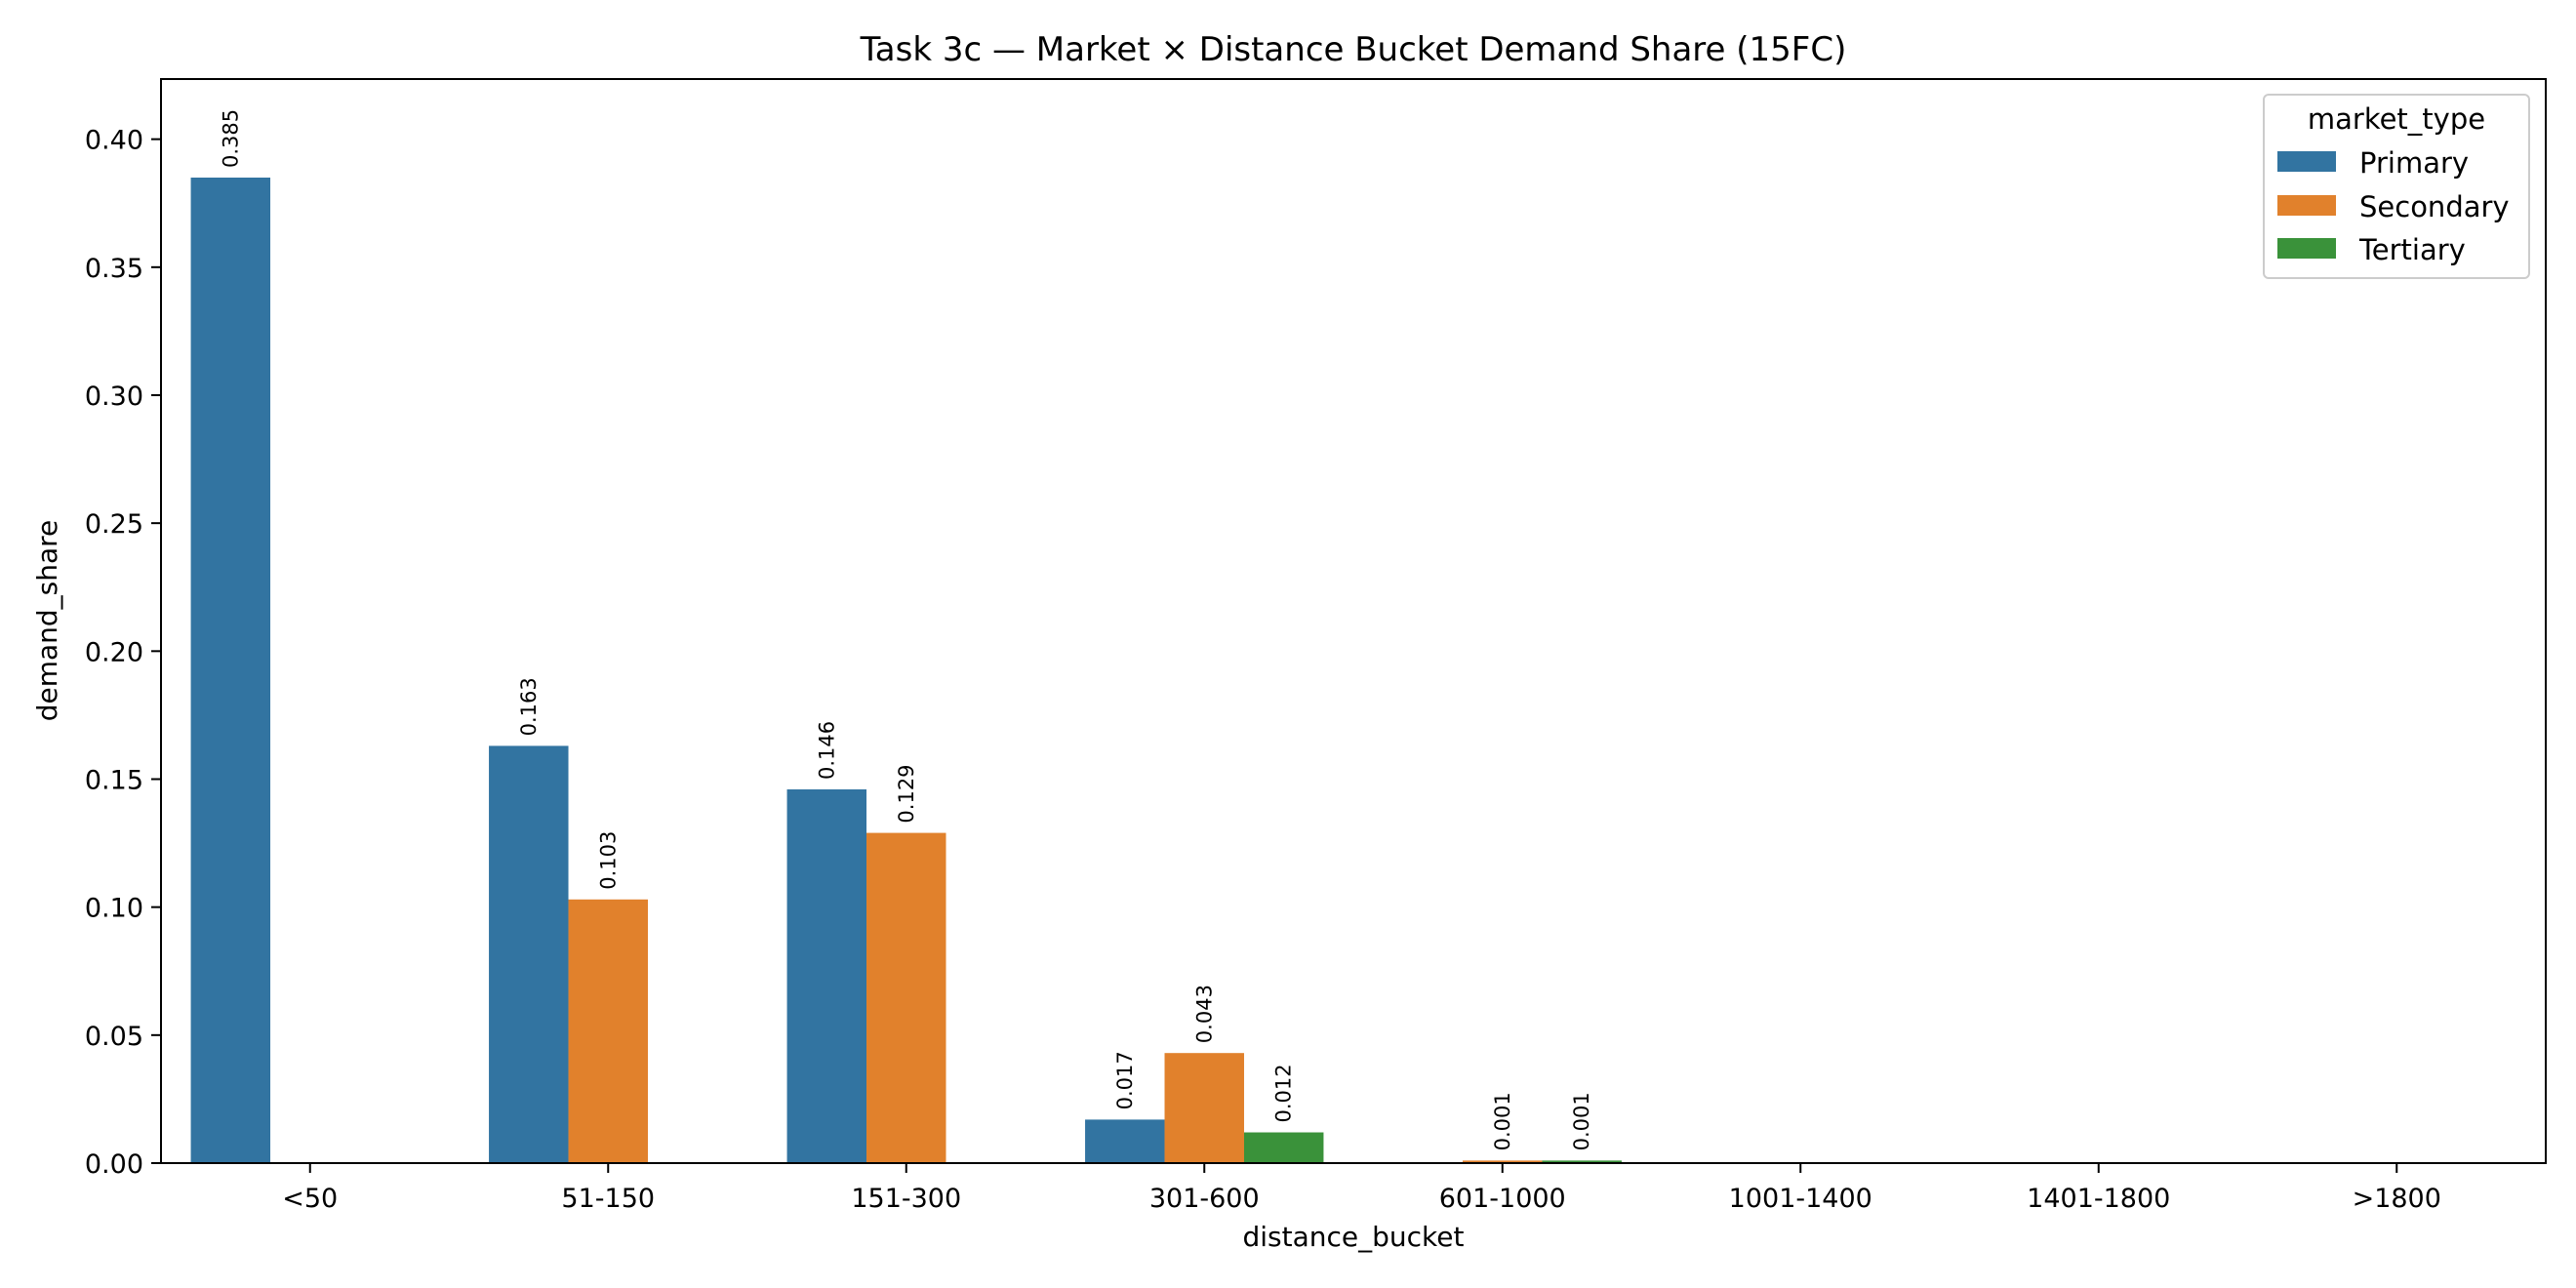 This screenshot has width=2576, height=1288. I want to click on x-tick-label: >1800, so click(2397, 1199).